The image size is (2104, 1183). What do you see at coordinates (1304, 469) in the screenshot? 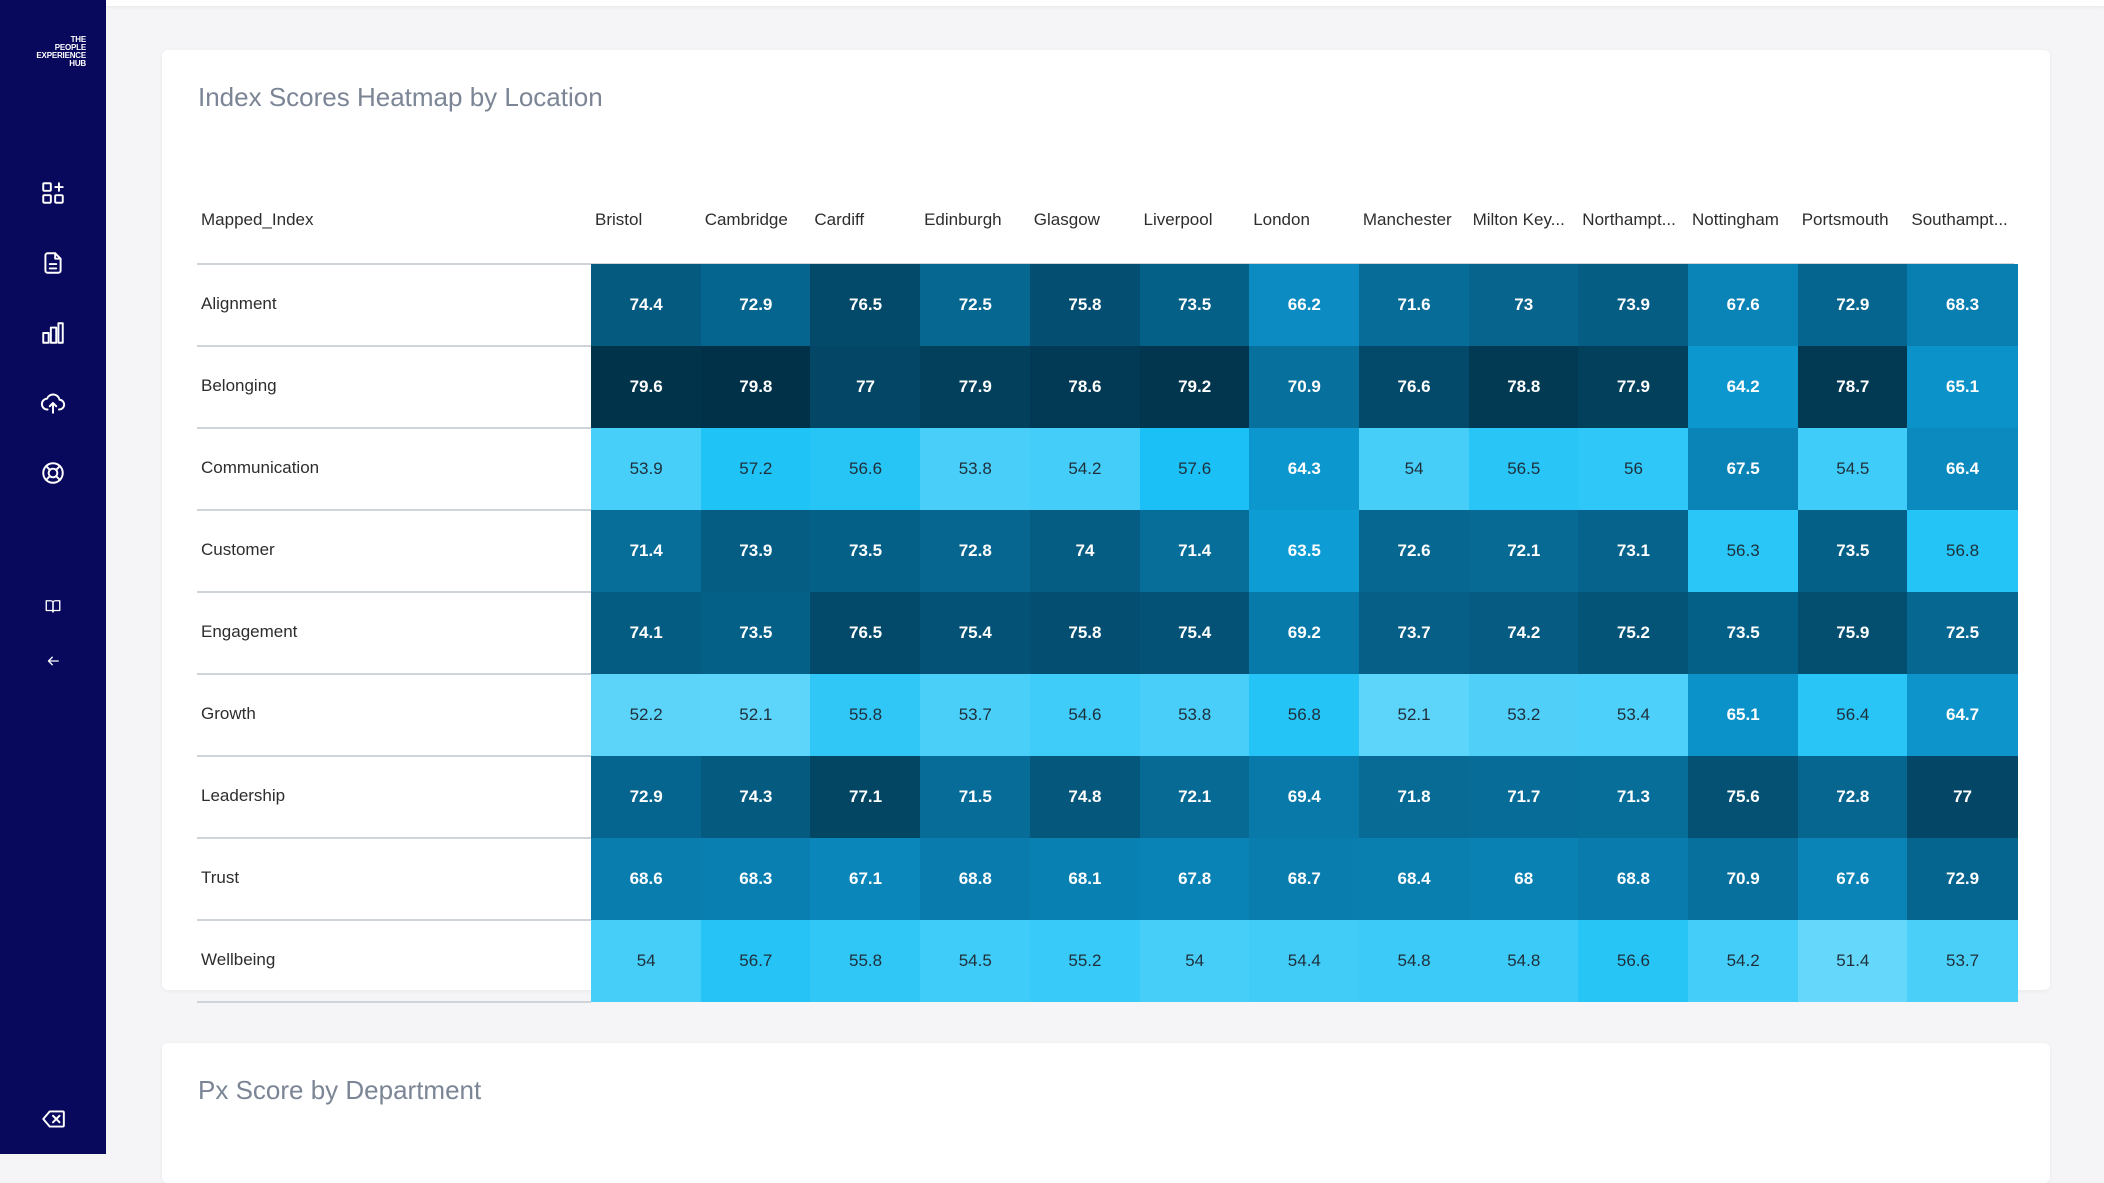
I see `heatmap-cell: 64.3` at bounding box center [1304, 469].